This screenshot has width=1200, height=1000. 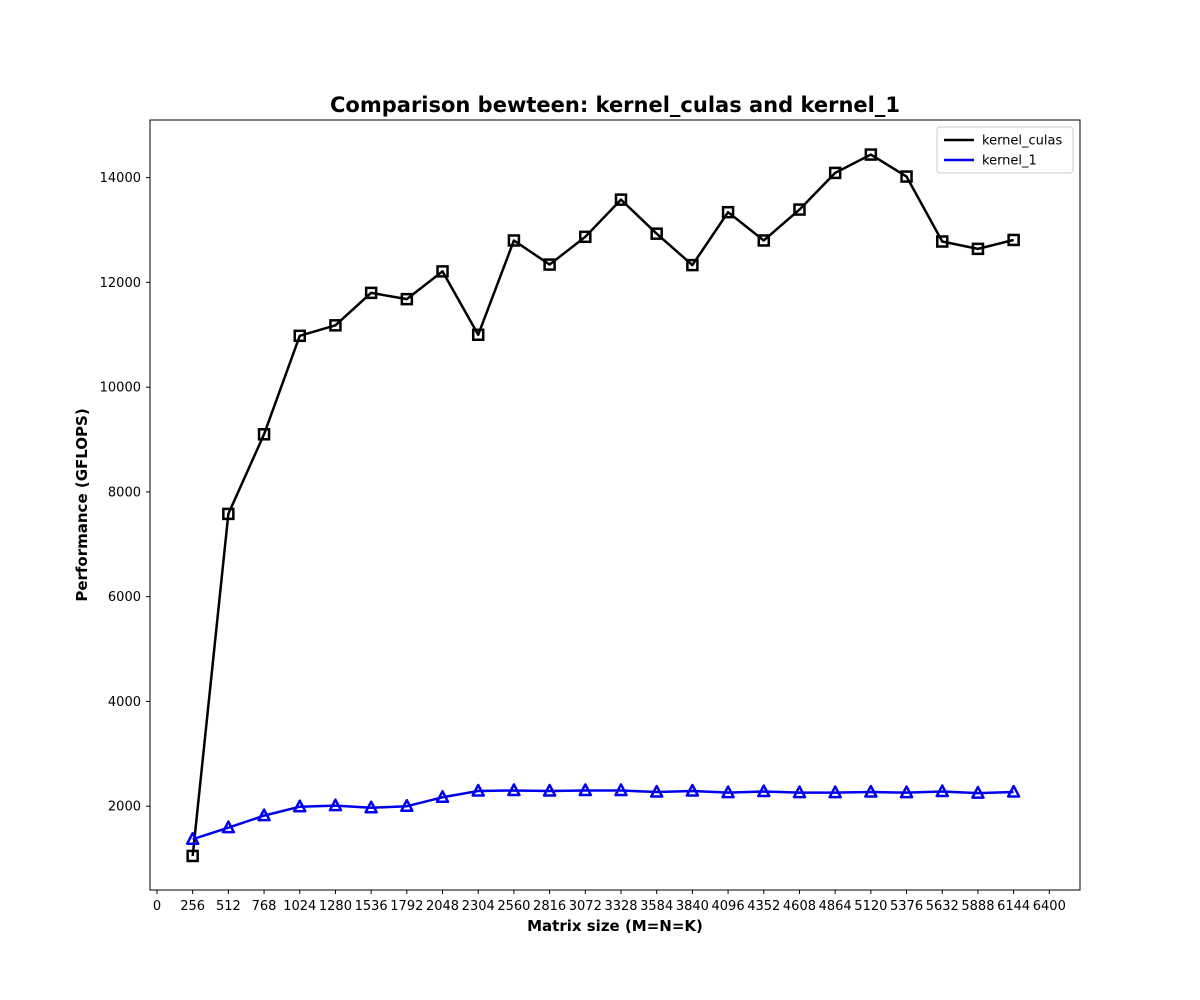 What do you see at coordinates (549, 906) in the screenshot?
I see `x-tick-label: 2816` at bounding box center [549, 906].